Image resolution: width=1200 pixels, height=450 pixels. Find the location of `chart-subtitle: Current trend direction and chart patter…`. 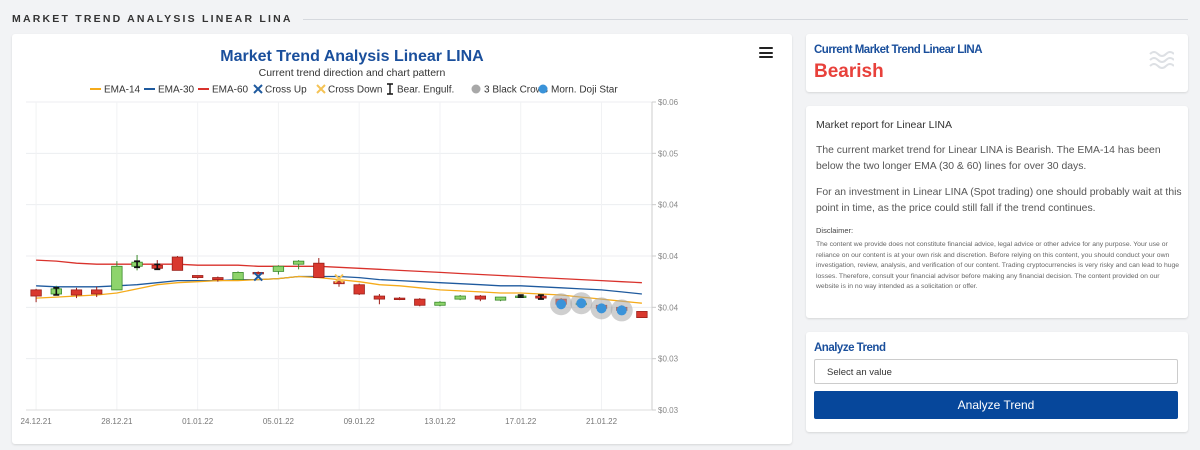

chart-subtitle: Current trend direction and chart patter… is located at coordinates (352, 73).